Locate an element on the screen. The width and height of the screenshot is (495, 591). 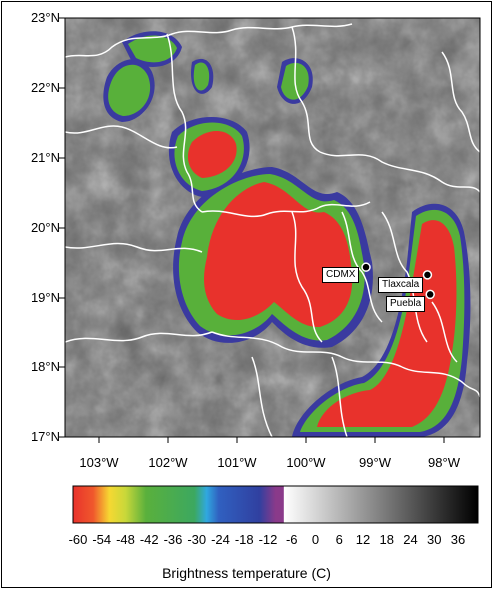
colorbar-title: Brightness temperature (C) is located at coordinates (246, 573).